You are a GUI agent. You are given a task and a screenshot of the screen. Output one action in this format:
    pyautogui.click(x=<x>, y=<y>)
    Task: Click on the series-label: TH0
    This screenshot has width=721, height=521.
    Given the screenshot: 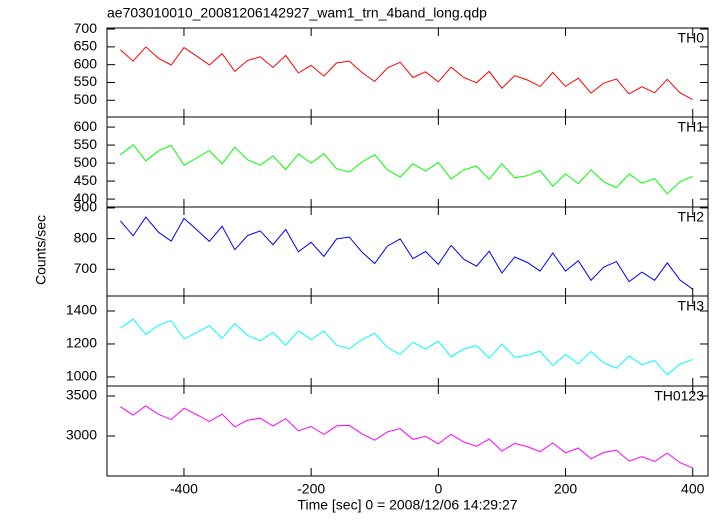 What is the action you would take?
    pyautogui.click(x=691, y=38)
    